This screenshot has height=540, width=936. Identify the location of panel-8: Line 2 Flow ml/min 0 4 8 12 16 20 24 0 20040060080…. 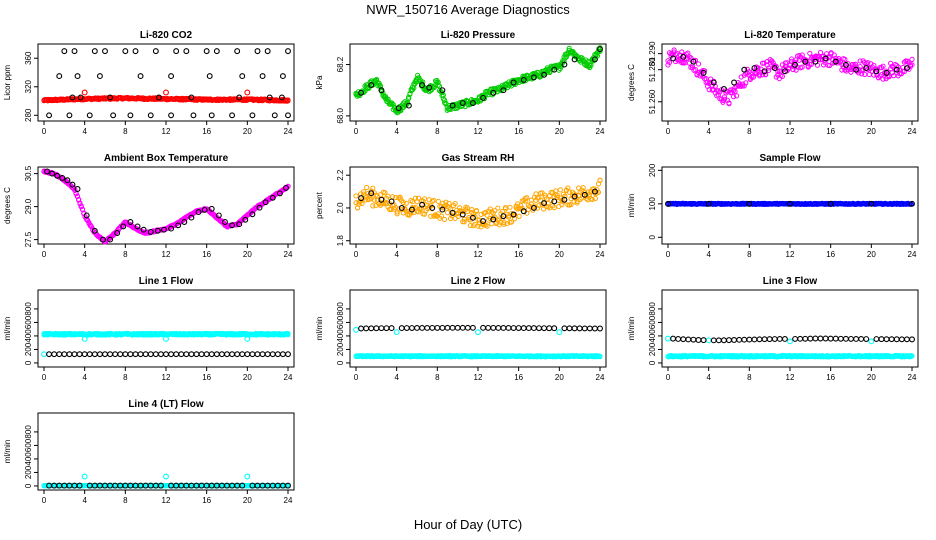
(461, 329).